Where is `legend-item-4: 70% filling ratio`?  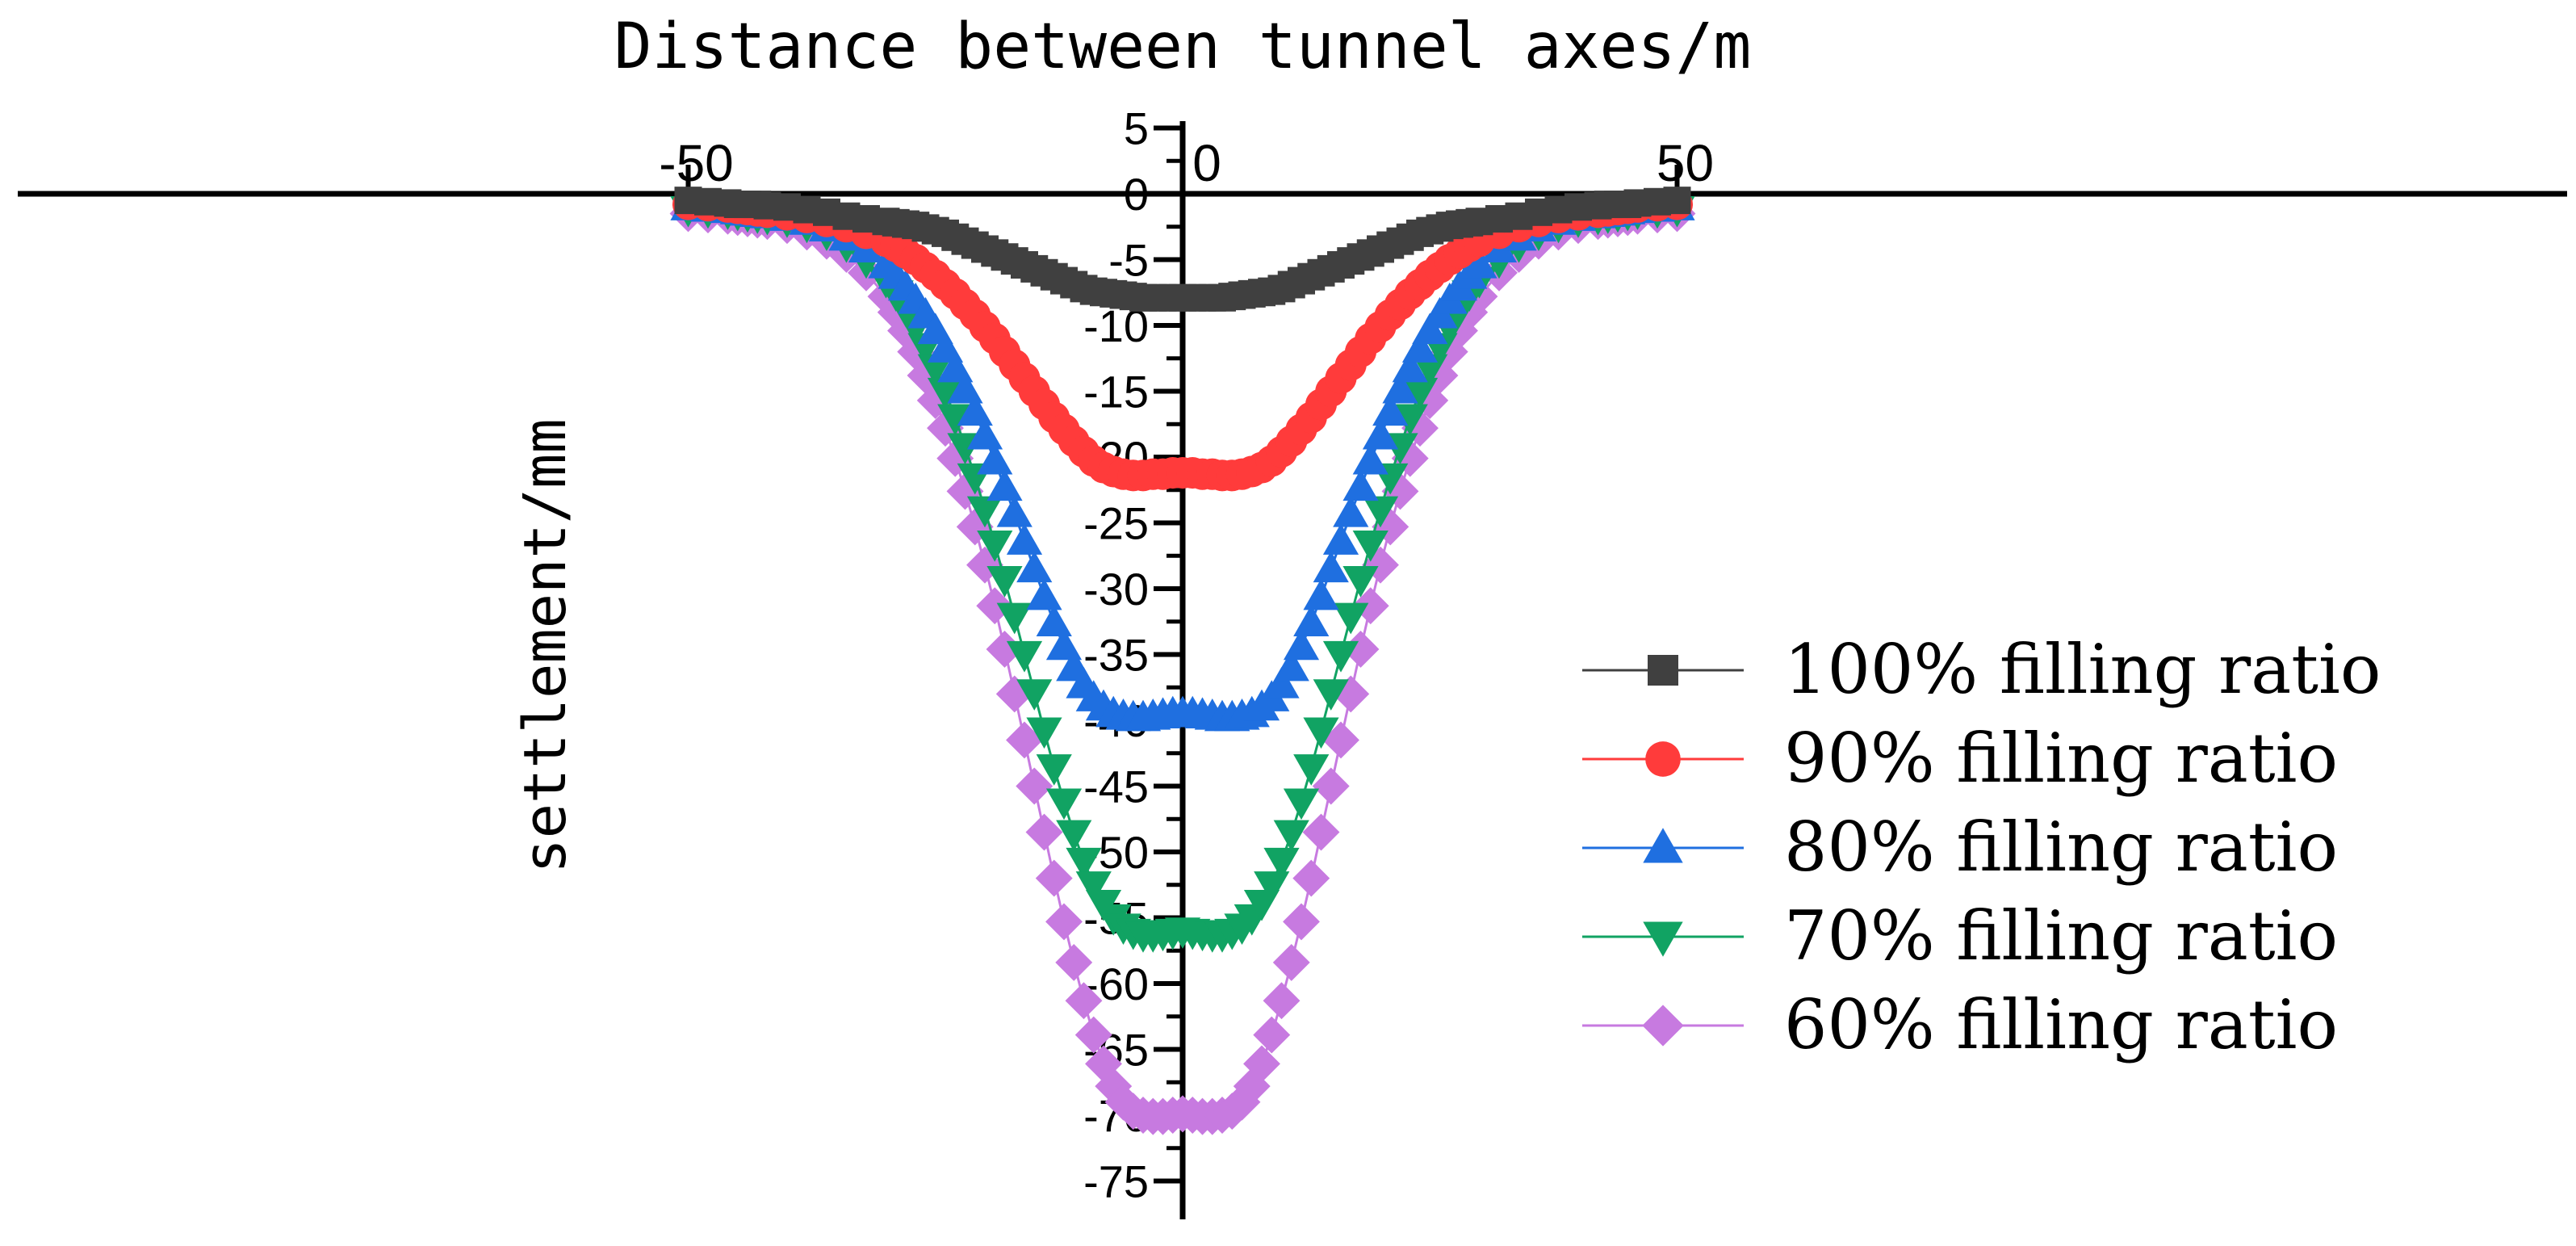
legend-item-4: 70% filling ratio is located at coordinates (1960, 935).